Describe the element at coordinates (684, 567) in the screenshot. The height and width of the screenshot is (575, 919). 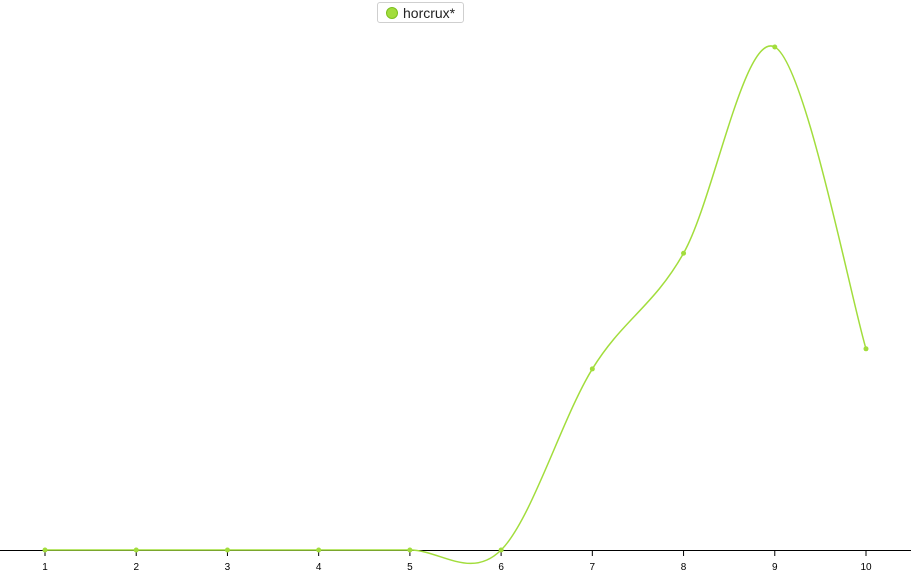
I see `x-tick-label-8: 8` at that location.